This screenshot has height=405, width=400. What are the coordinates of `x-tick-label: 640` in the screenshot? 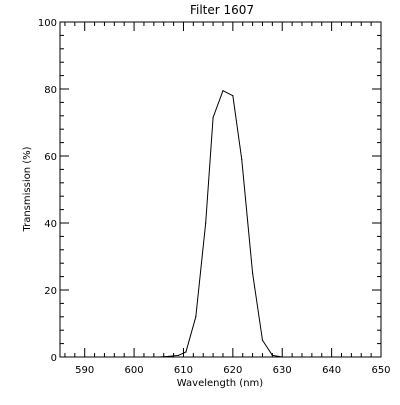 It's located at (331, 370).